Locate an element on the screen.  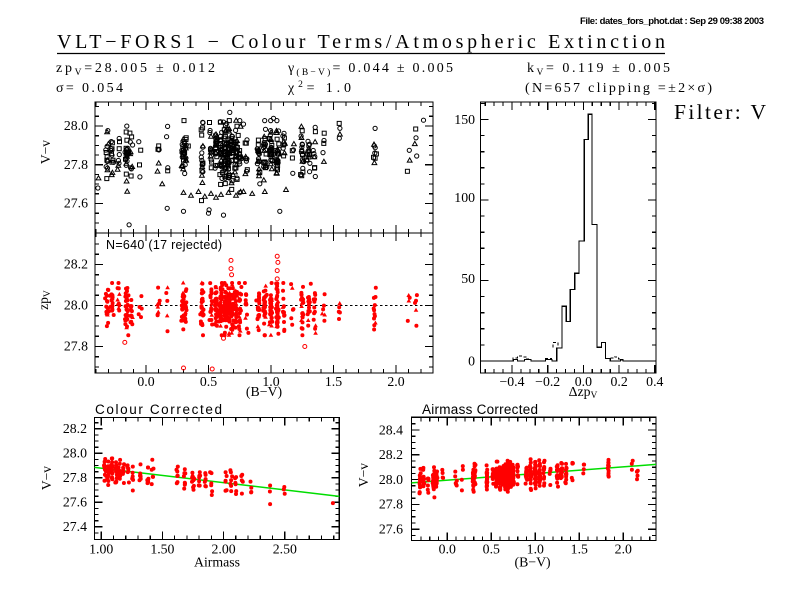
svg-text: 27.4 is located at coordinates (75, 526).